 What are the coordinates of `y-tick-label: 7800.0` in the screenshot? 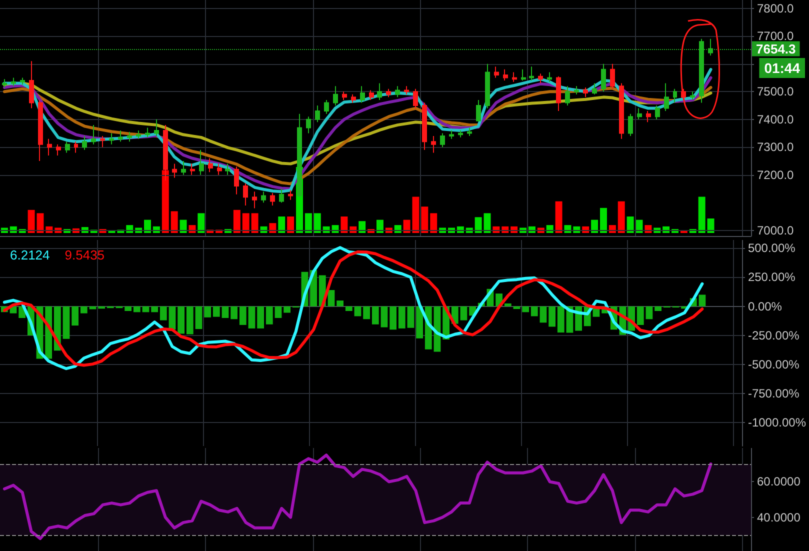 It's located at (775, 8).